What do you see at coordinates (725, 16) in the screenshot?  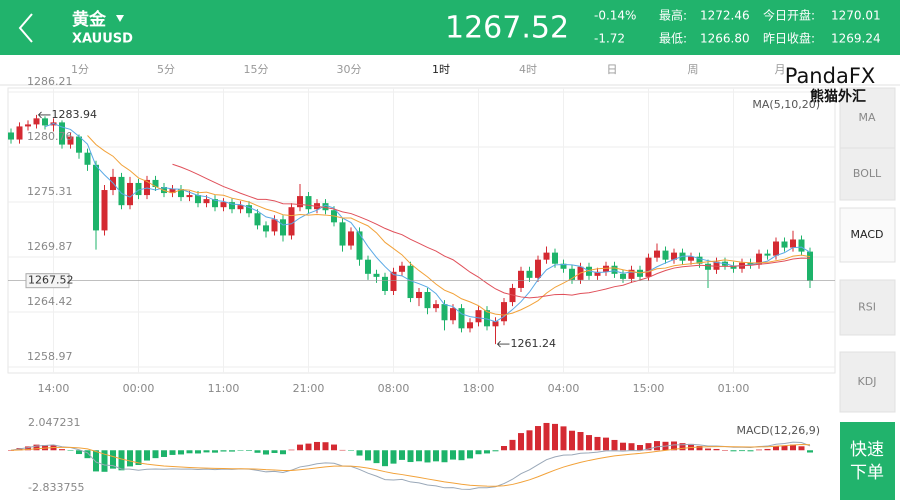 I see `high: 1272.46` at bounding box center [725, 16].